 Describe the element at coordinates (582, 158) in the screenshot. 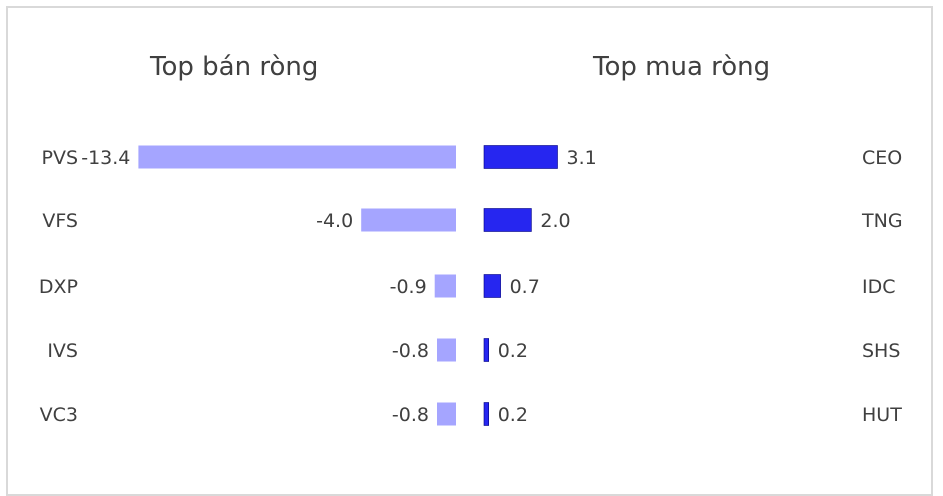

I see `buy-value-label: 3.1` at that location.